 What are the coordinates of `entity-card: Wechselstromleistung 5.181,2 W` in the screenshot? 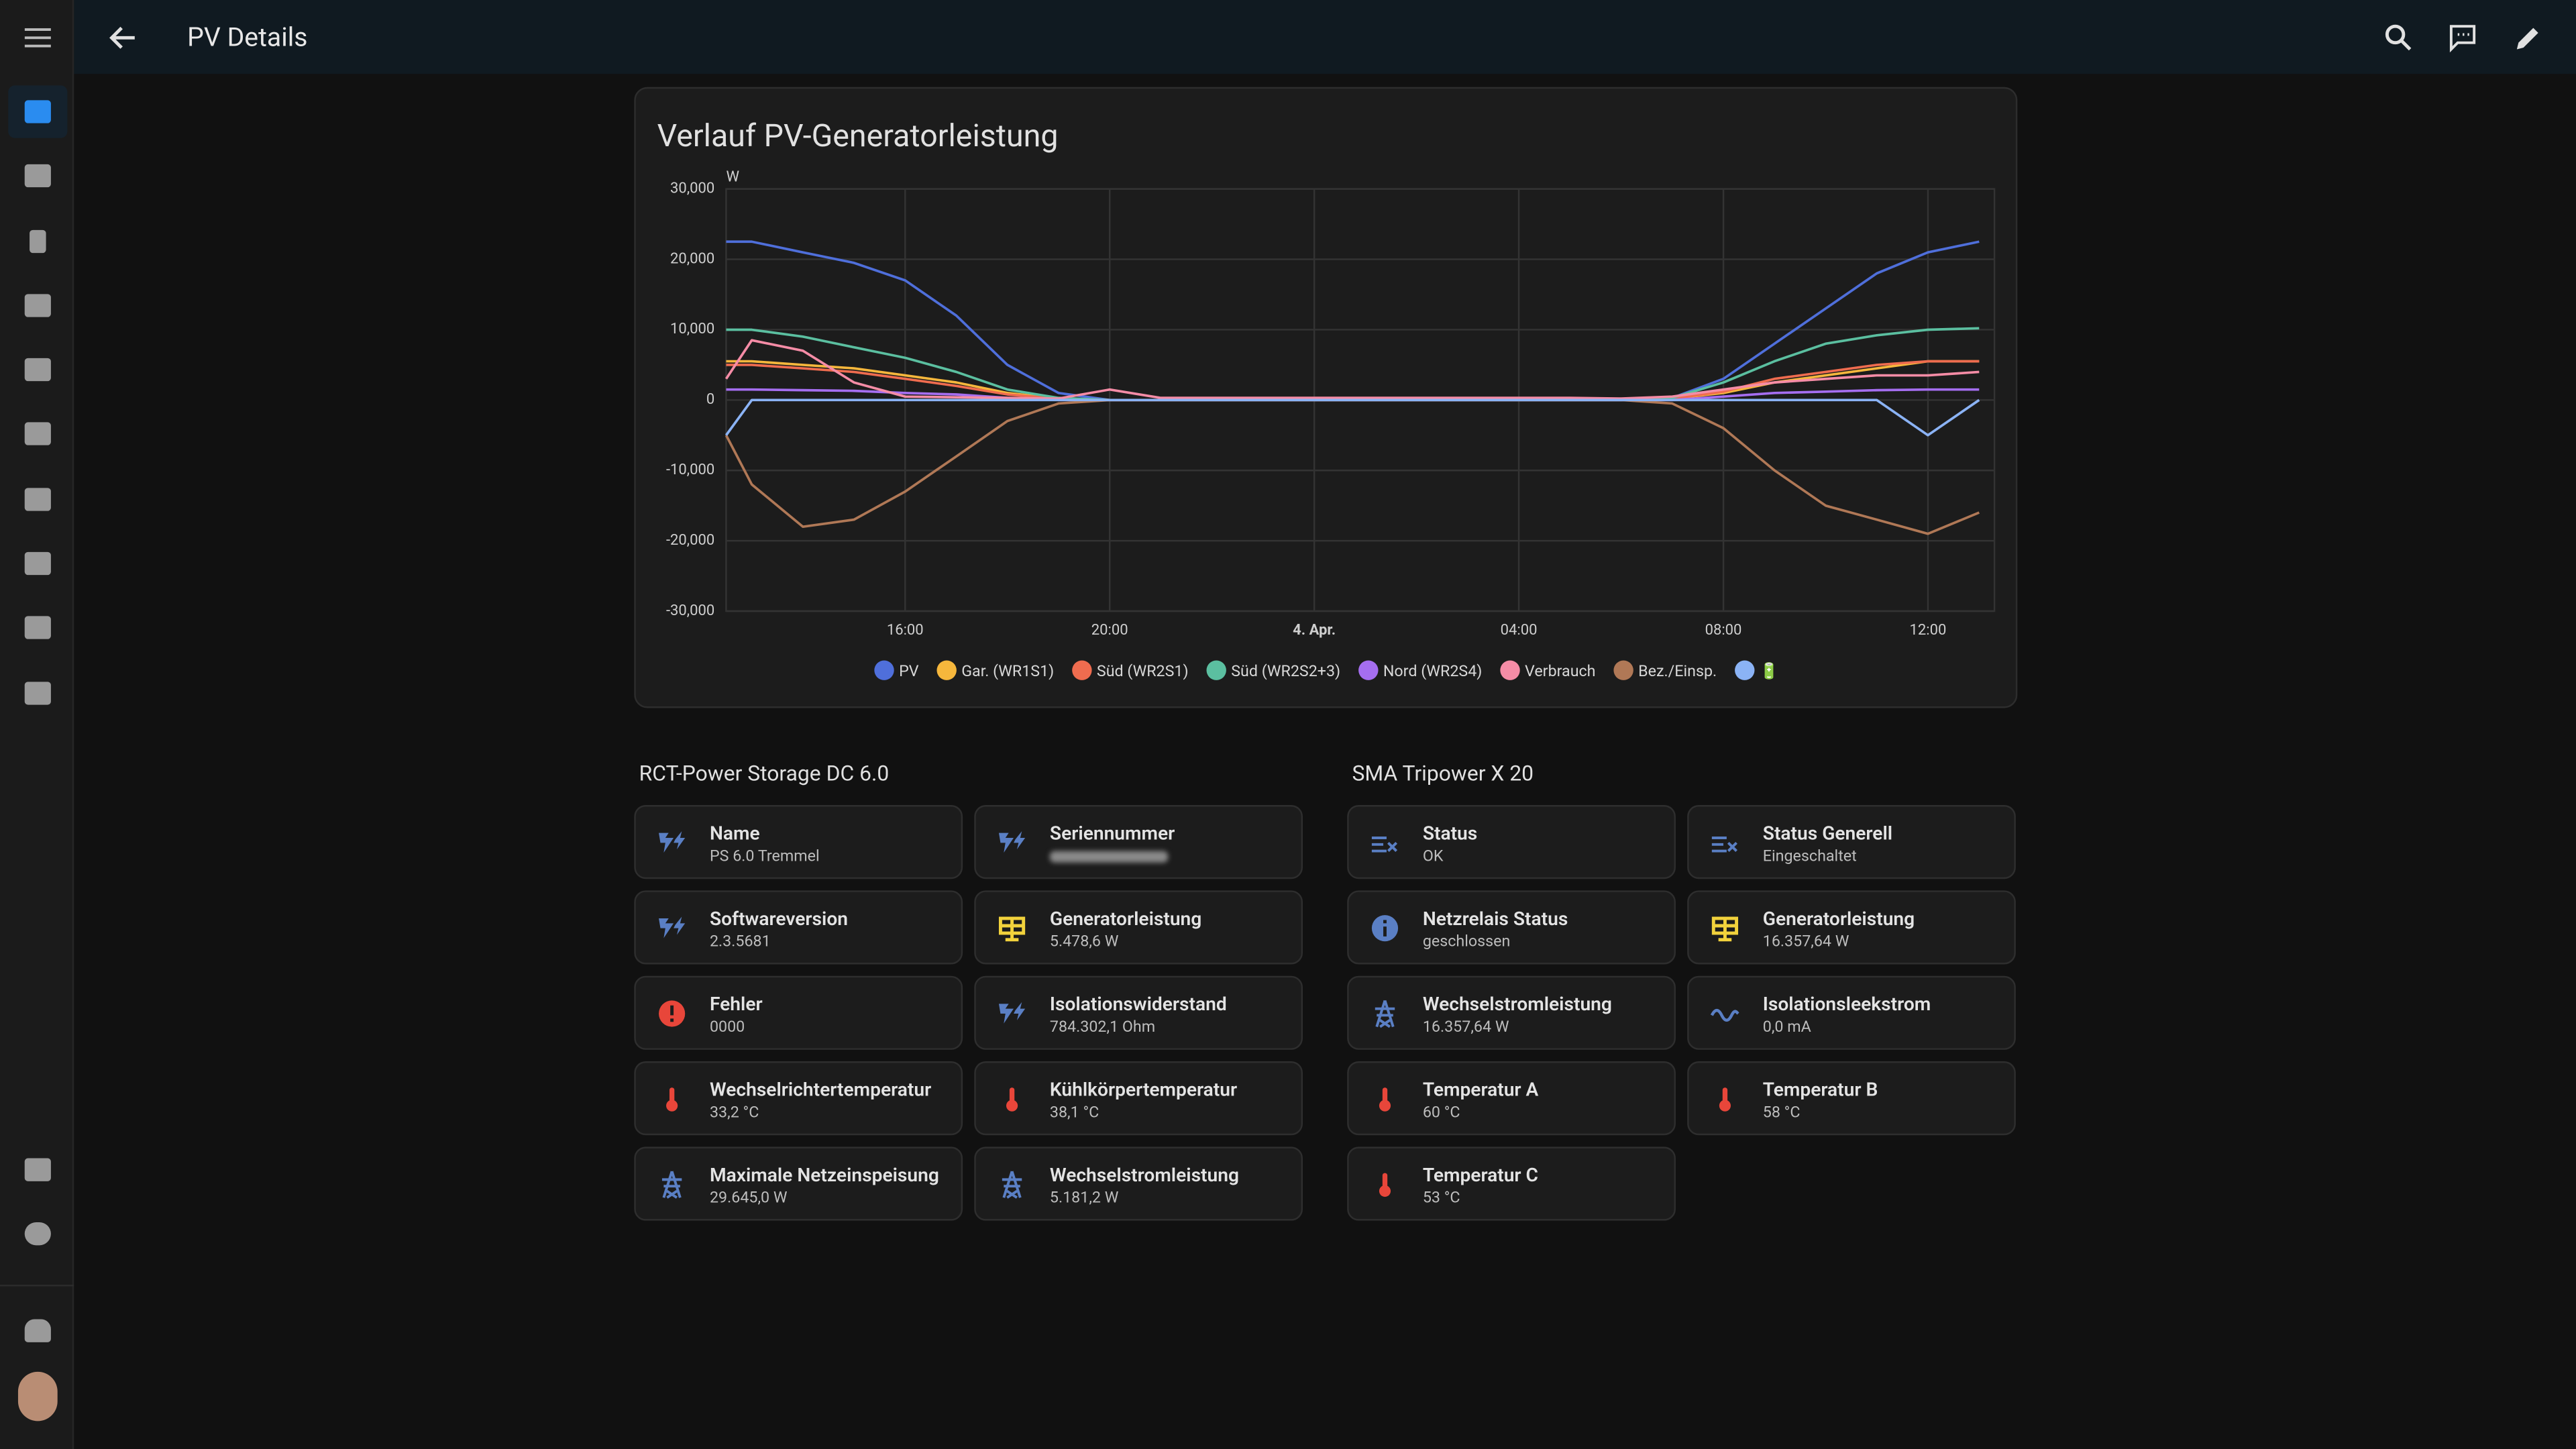 It's located at (1138, 1183).